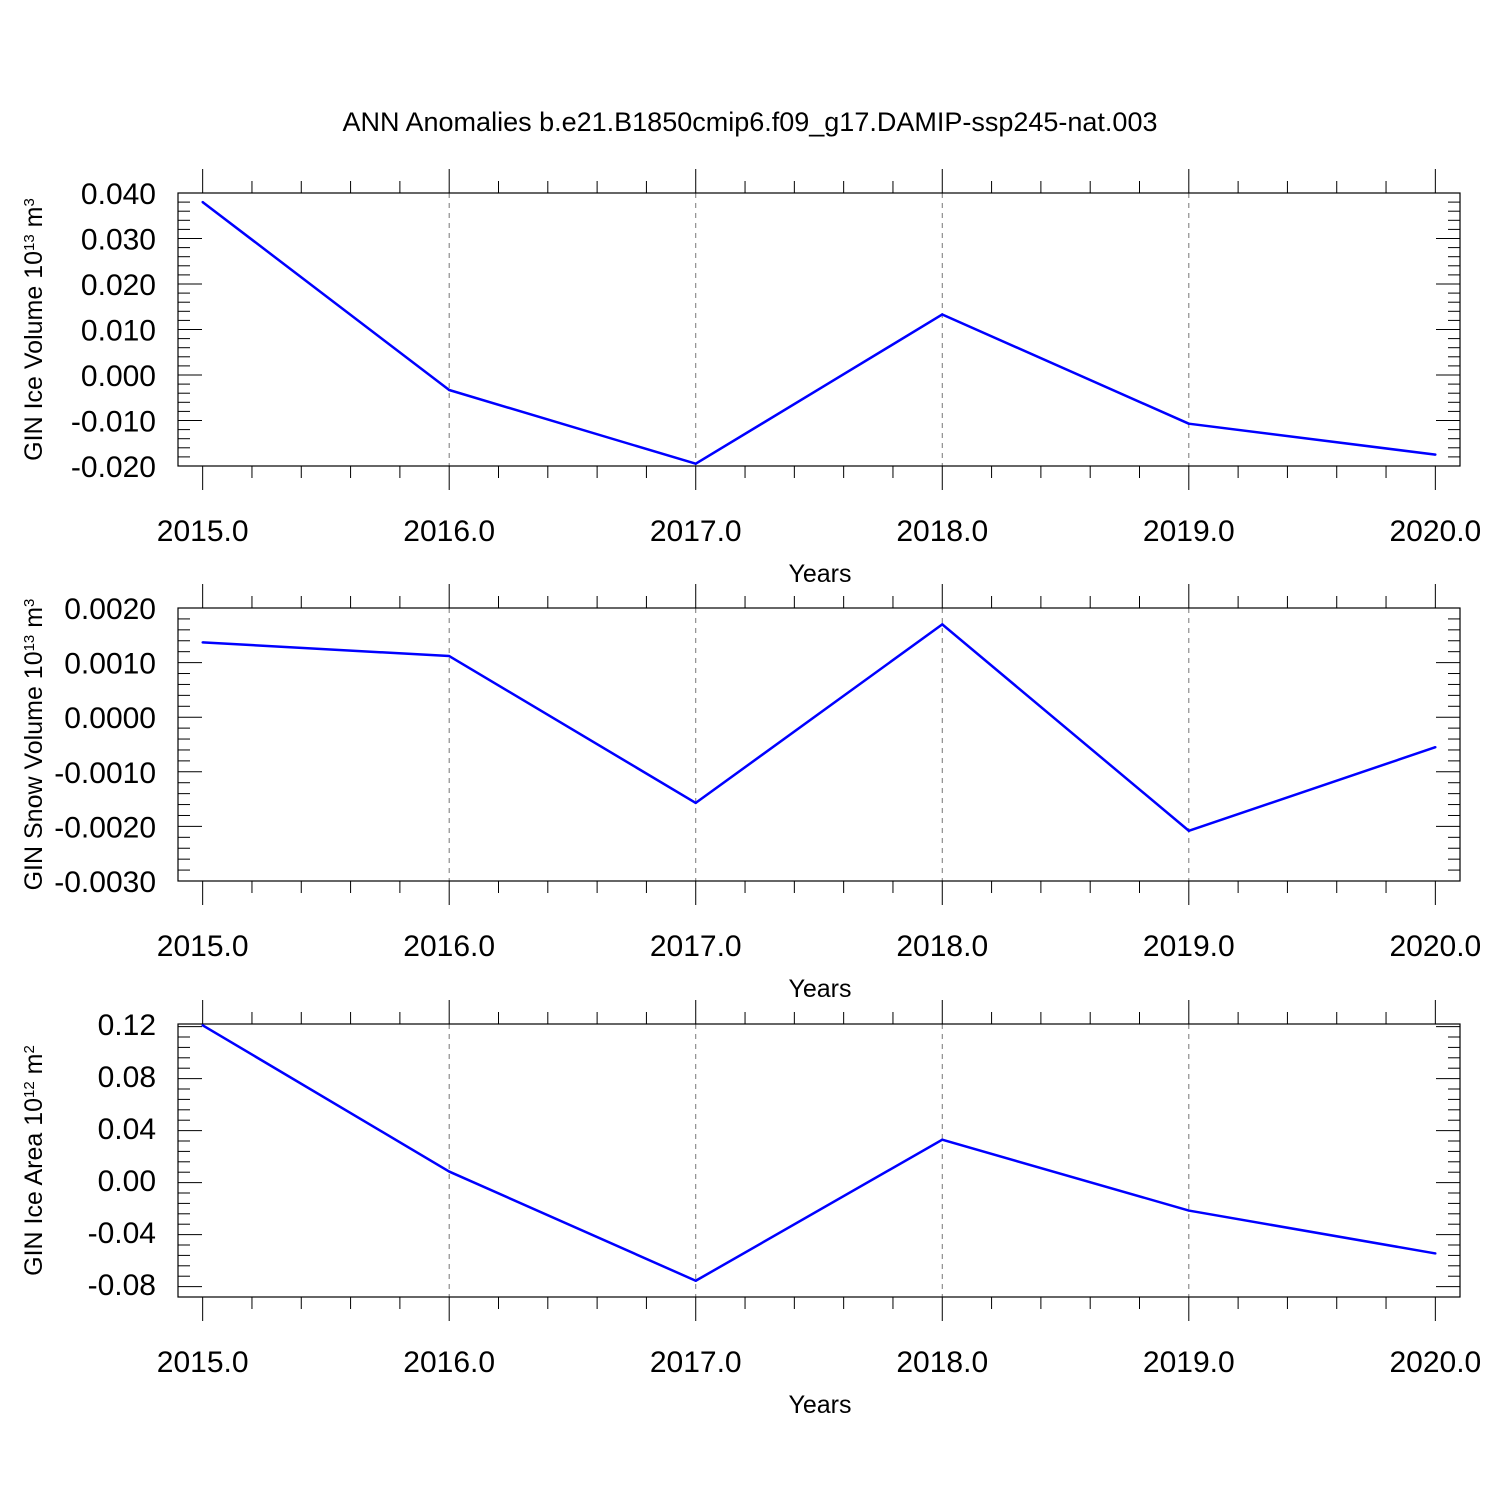 Image resolution: width=1500 pixels, height=1500 pixels. What do you see at coordinates (127, 1181) in the screenshot?
I see `y-tick-label: 0.00` at bounding box center [127, 1181].